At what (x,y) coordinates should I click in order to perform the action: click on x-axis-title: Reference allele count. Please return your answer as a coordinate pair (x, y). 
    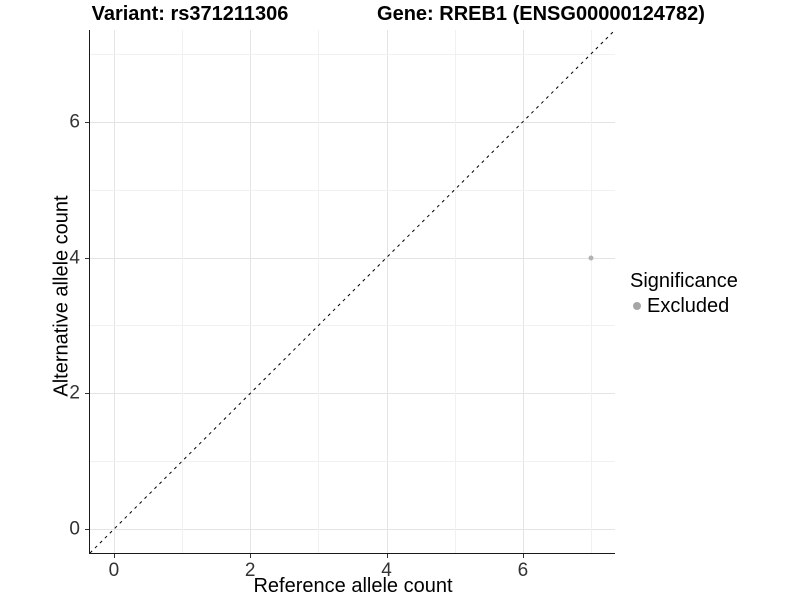
    Looking at the image, I should click on (353, 586).